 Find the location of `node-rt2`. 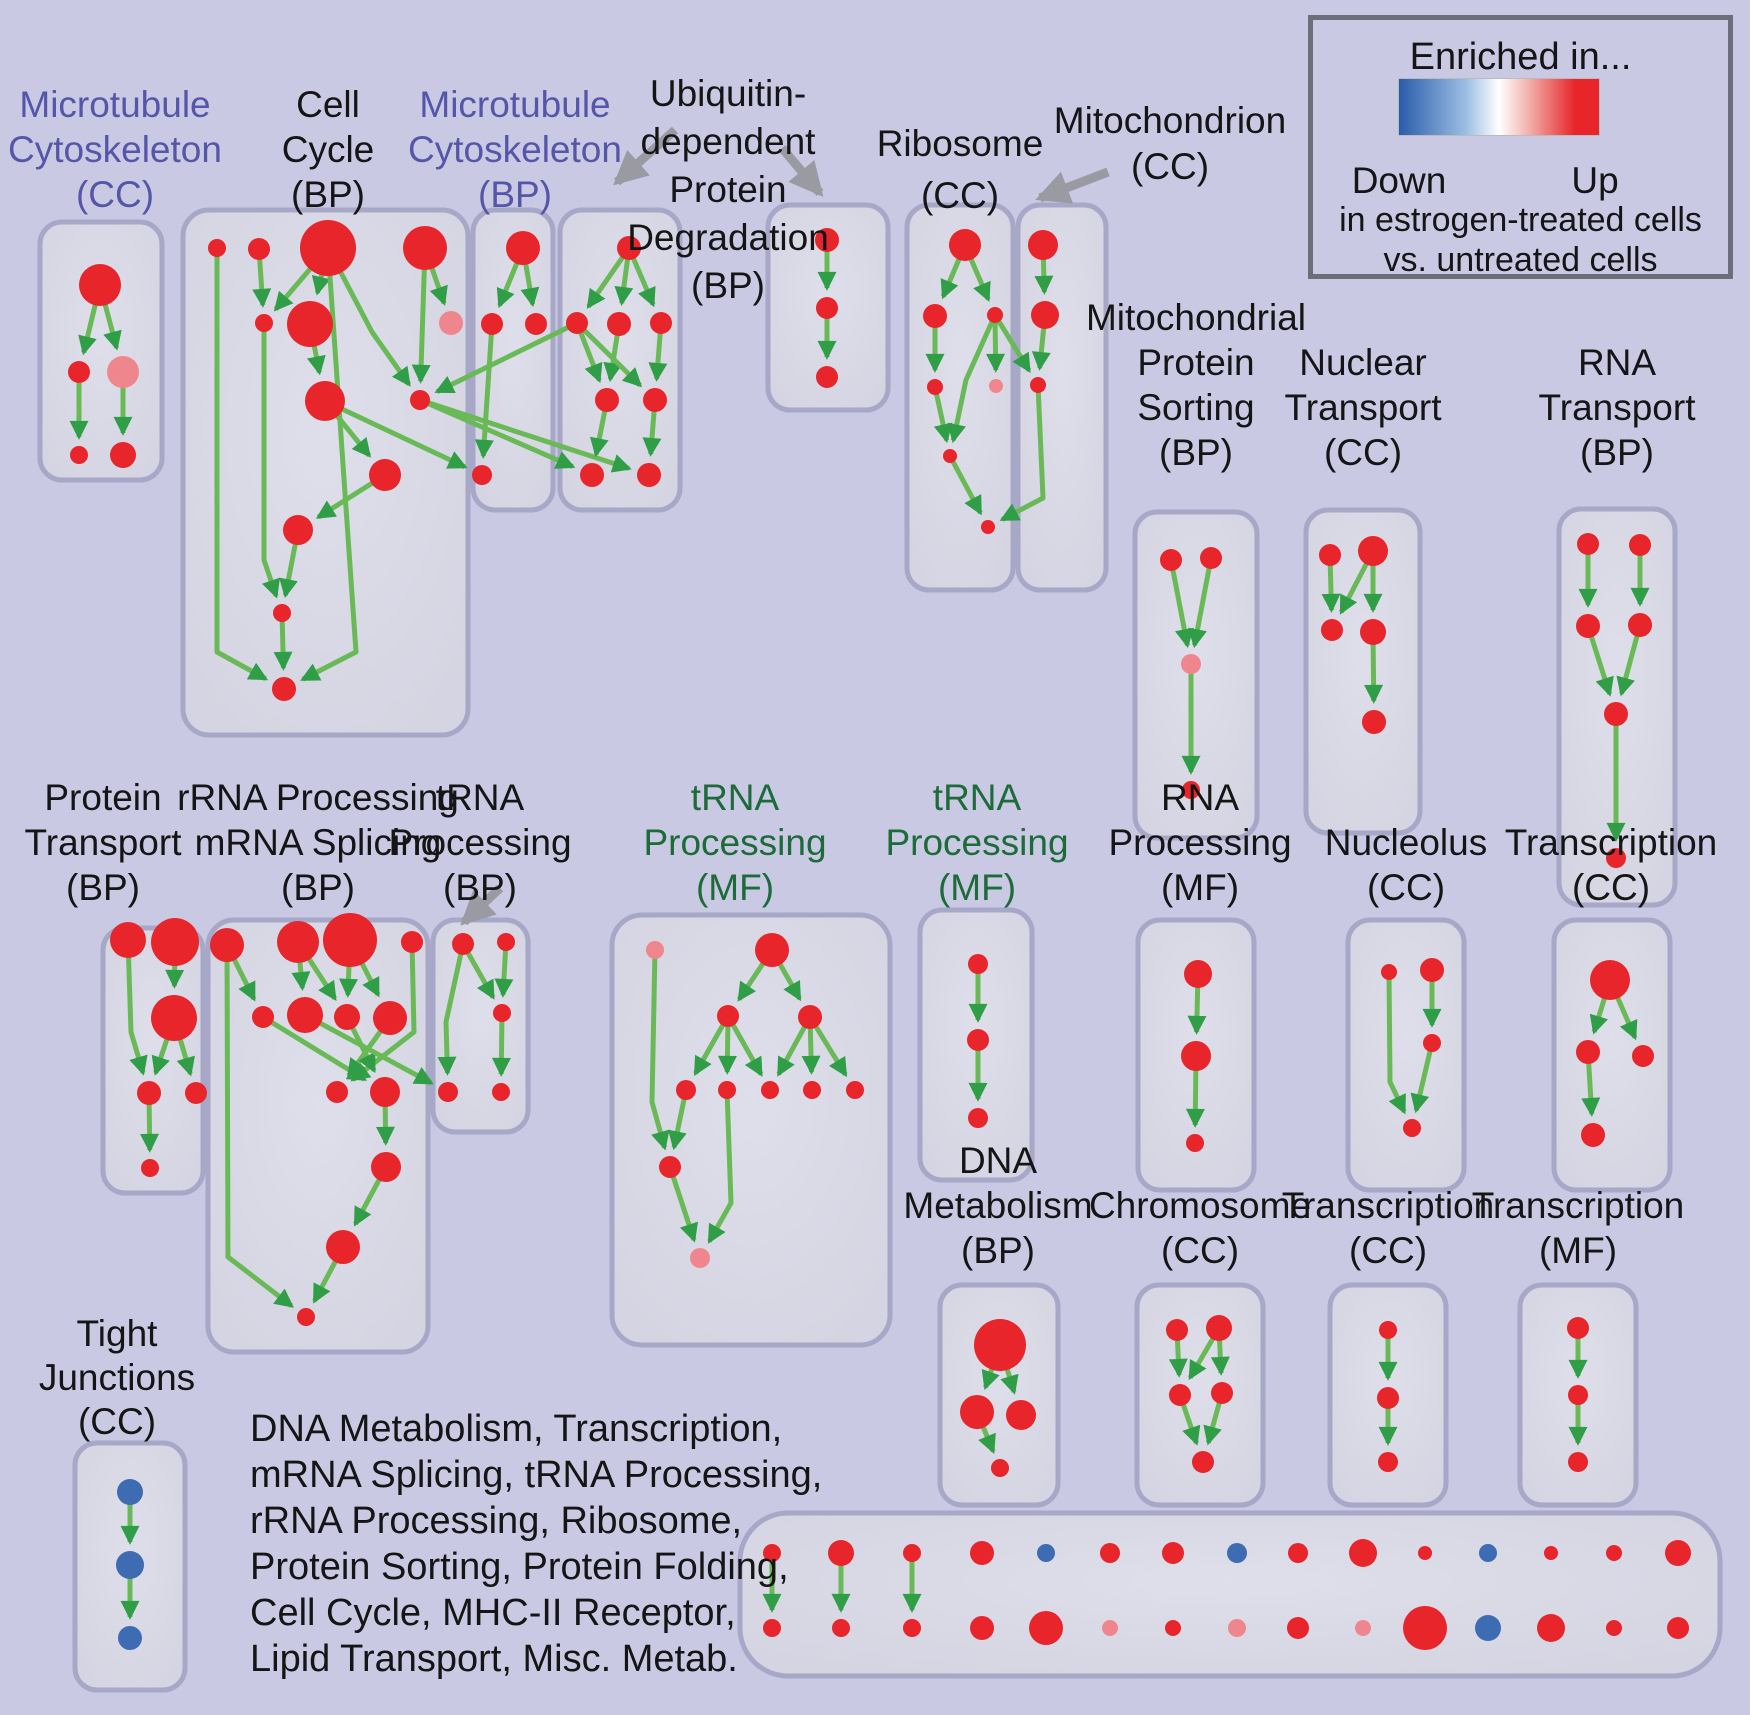

node-rt2 is located at coordinates (1640, 545).